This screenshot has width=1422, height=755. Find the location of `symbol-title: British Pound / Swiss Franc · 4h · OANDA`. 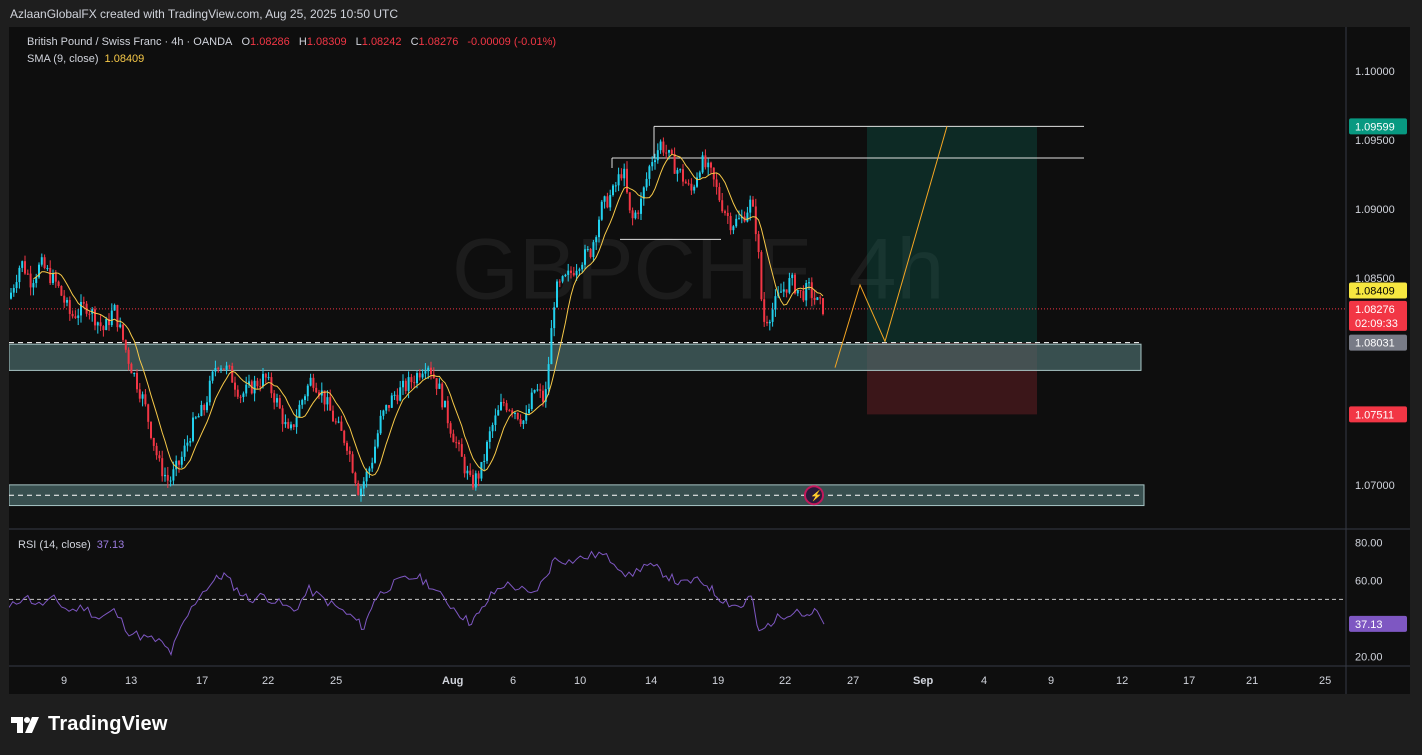

symbol-title: British Pound / Swiss Franc · 4h · OANDA is located at coordinates (130, 42).